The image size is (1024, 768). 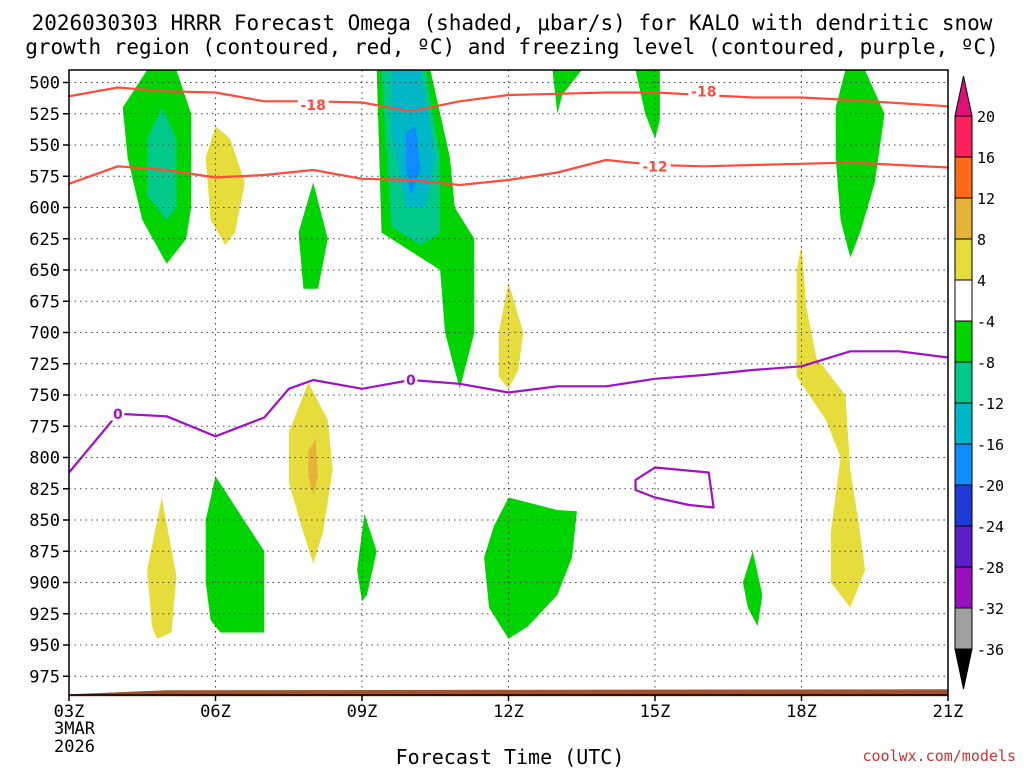 What do you see at coordinates (990, 568) in the screenshot?
I see `colorbar-label-11: -28` at bounding box center [990, 568].